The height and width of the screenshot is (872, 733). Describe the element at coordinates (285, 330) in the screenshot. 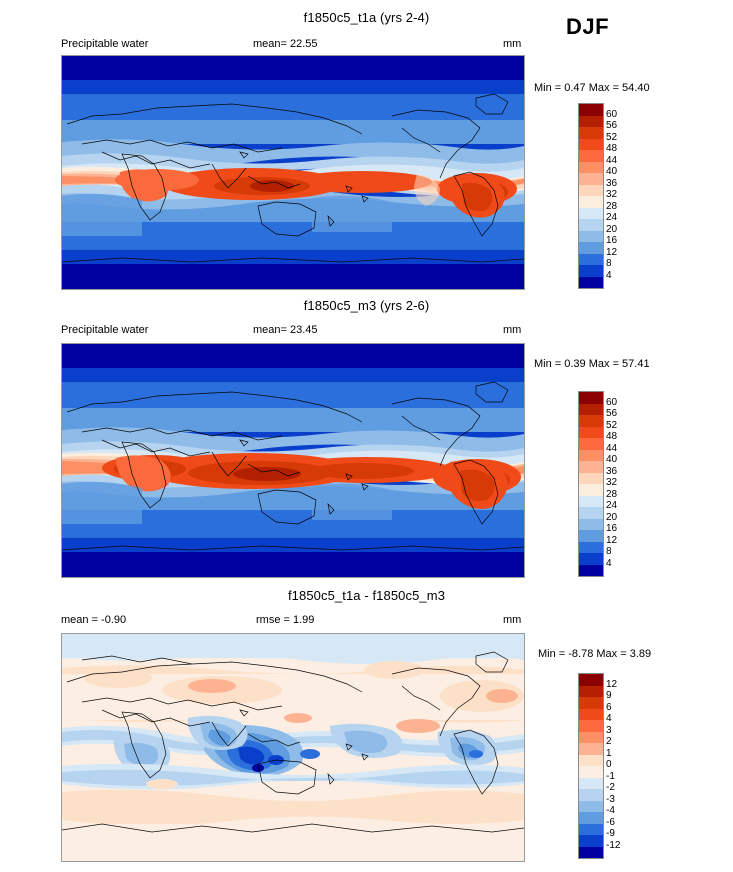

I see `panel-middle-mean-label: mean= 23.45` at that location.